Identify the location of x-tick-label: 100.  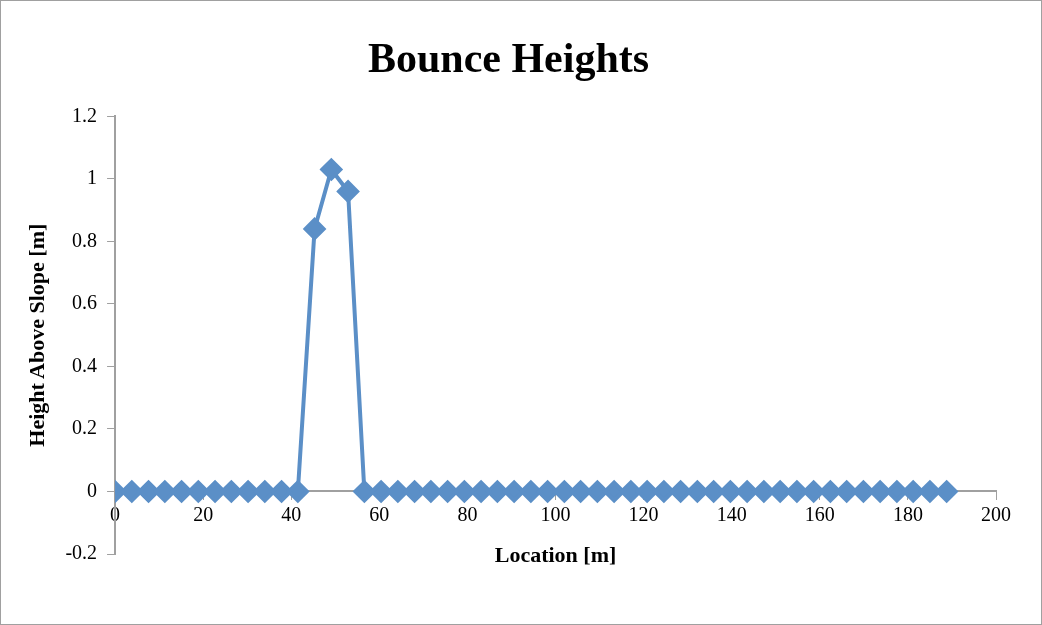
(555, 513).